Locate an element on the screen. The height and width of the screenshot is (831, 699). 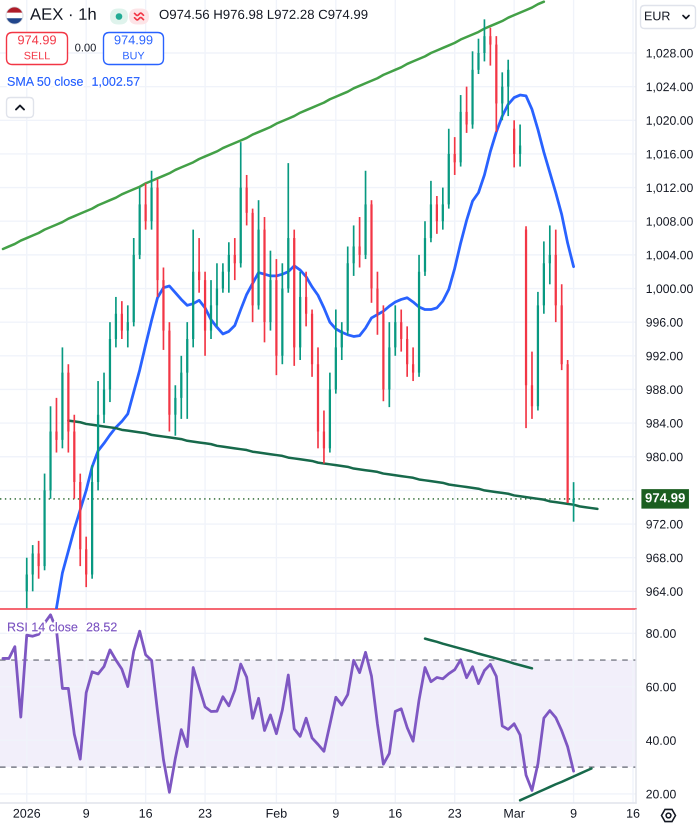
y-tick-label: 60.00 is located at coordinates (661, 687).